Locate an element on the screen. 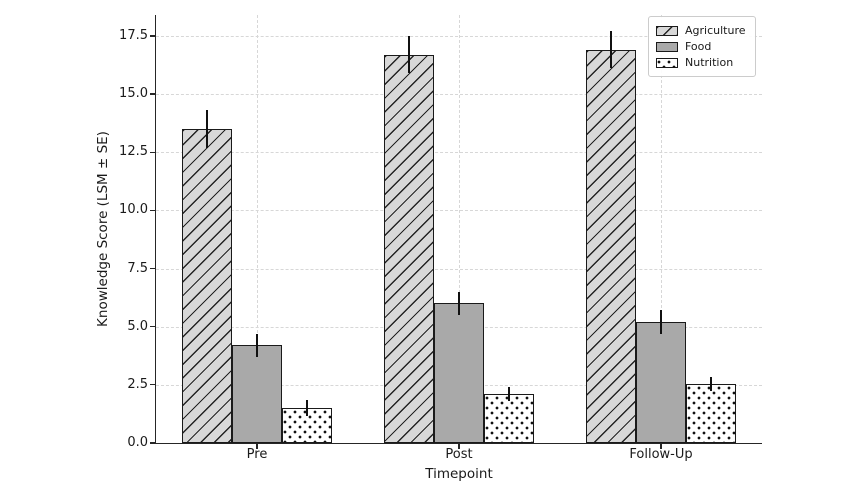 The image size is (866, 492). y-tick-label: 7.5 is located at coordinates (137, 268).